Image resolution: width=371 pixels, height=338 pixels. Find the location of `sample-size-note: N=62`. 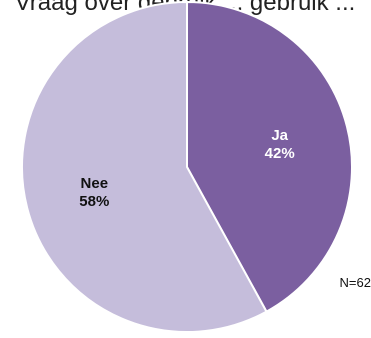

sample-size-note: N=62 is located at coordinates (355, 282).